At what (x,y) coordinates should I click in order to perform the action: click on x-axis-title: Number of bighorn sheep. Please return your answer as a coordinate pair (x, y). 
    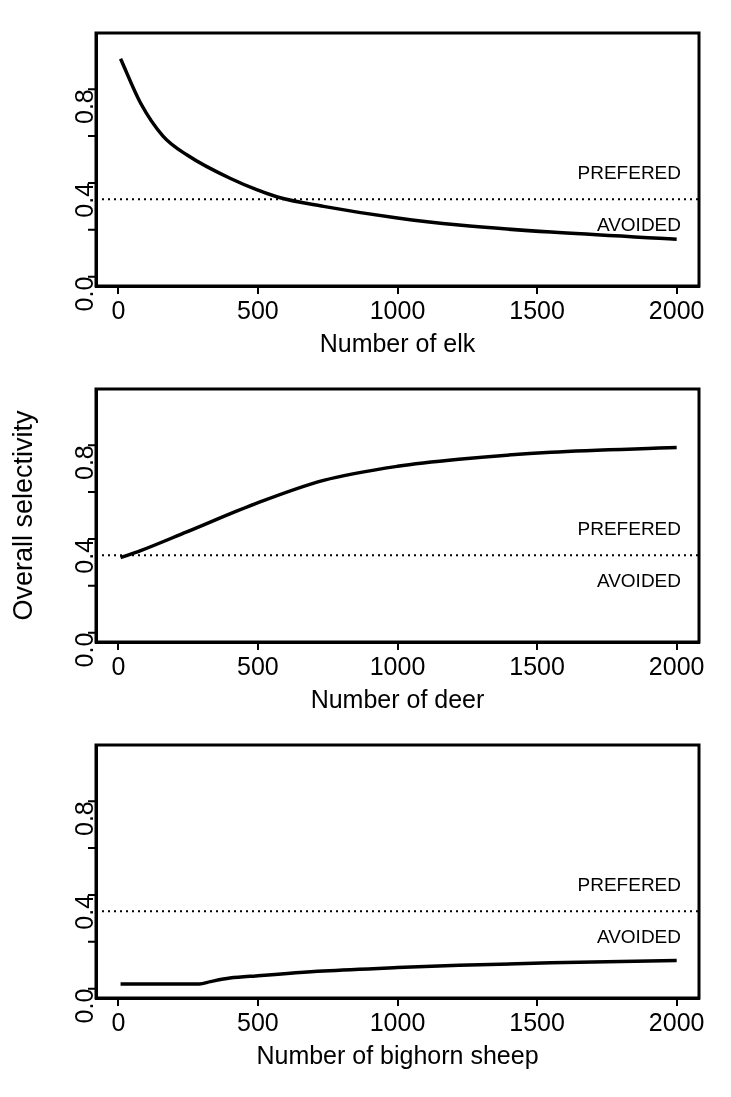
    Looking at the image, I should click on (397, 1054).